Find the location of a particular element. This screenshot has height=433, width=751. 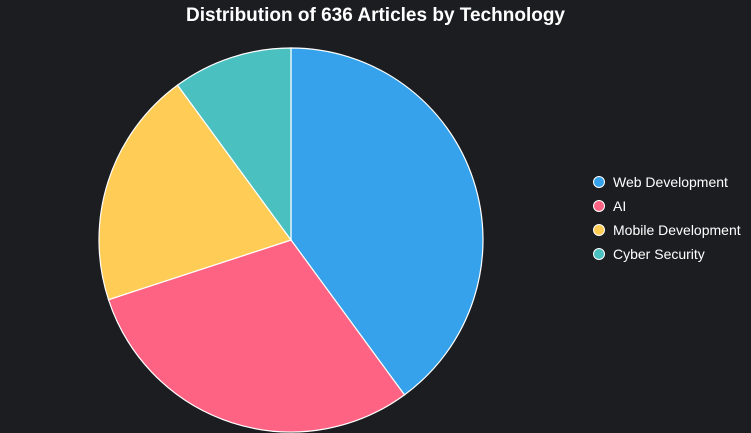

legend-item-web-development: Web Development is located at coordinates (667, 182).